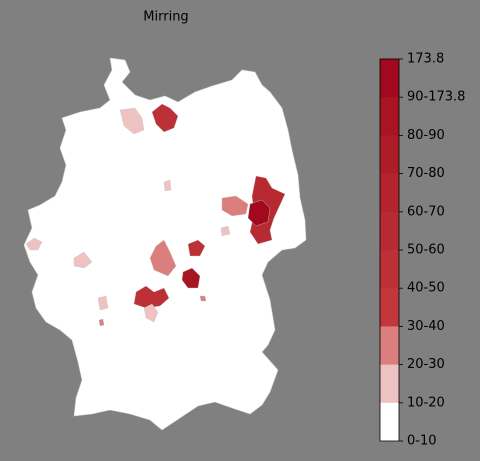 This screenshot has width=480, height=461. What do you see at coordinates (426, 250) in the screenshot?
I see `colorbar-label: 50-60` at bounding box center [426, 250].